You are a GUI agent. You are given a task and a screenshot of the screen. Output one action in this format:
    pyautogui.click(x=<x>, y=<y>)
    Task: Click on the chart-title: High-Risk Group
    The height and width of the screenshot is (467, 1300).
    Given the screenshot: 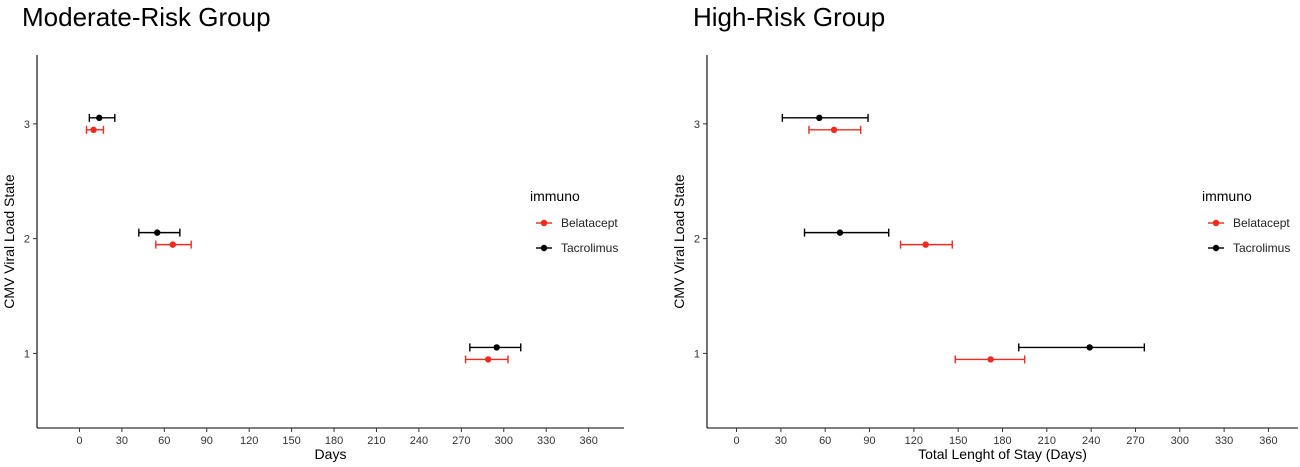 What is the action you would take?
    pyautogui.click(x=789, y=17)
    